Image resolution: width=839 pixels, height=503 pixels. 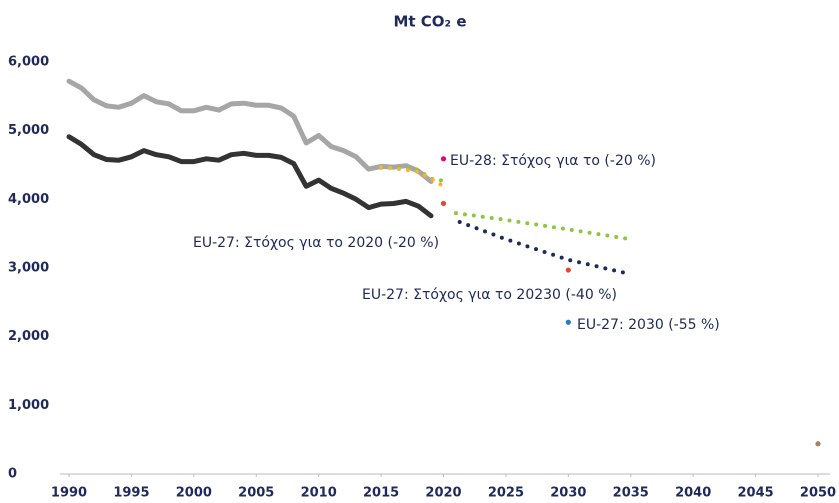 I want to click on x-tick-label: 2020, so click(x=443, y=493).